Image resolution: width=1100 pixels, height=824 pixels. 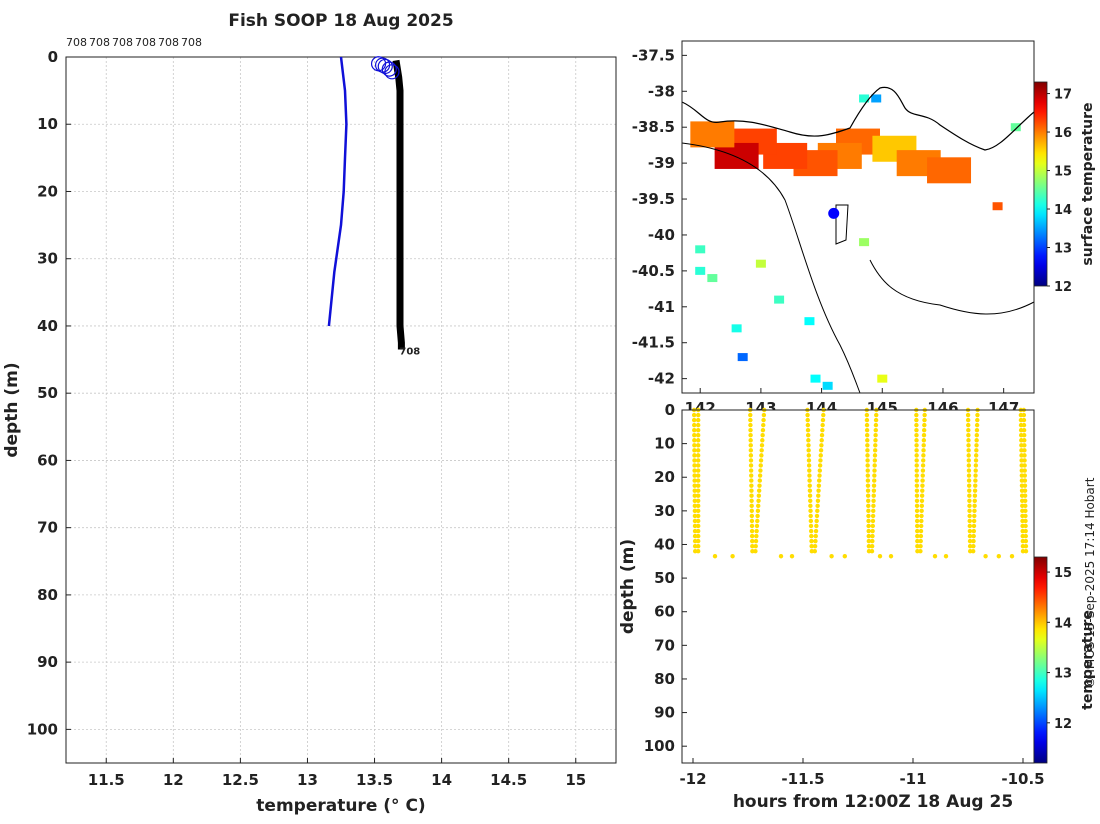 I want to click on section-colorbar-label: temperature, so click(x=1088, y=660).